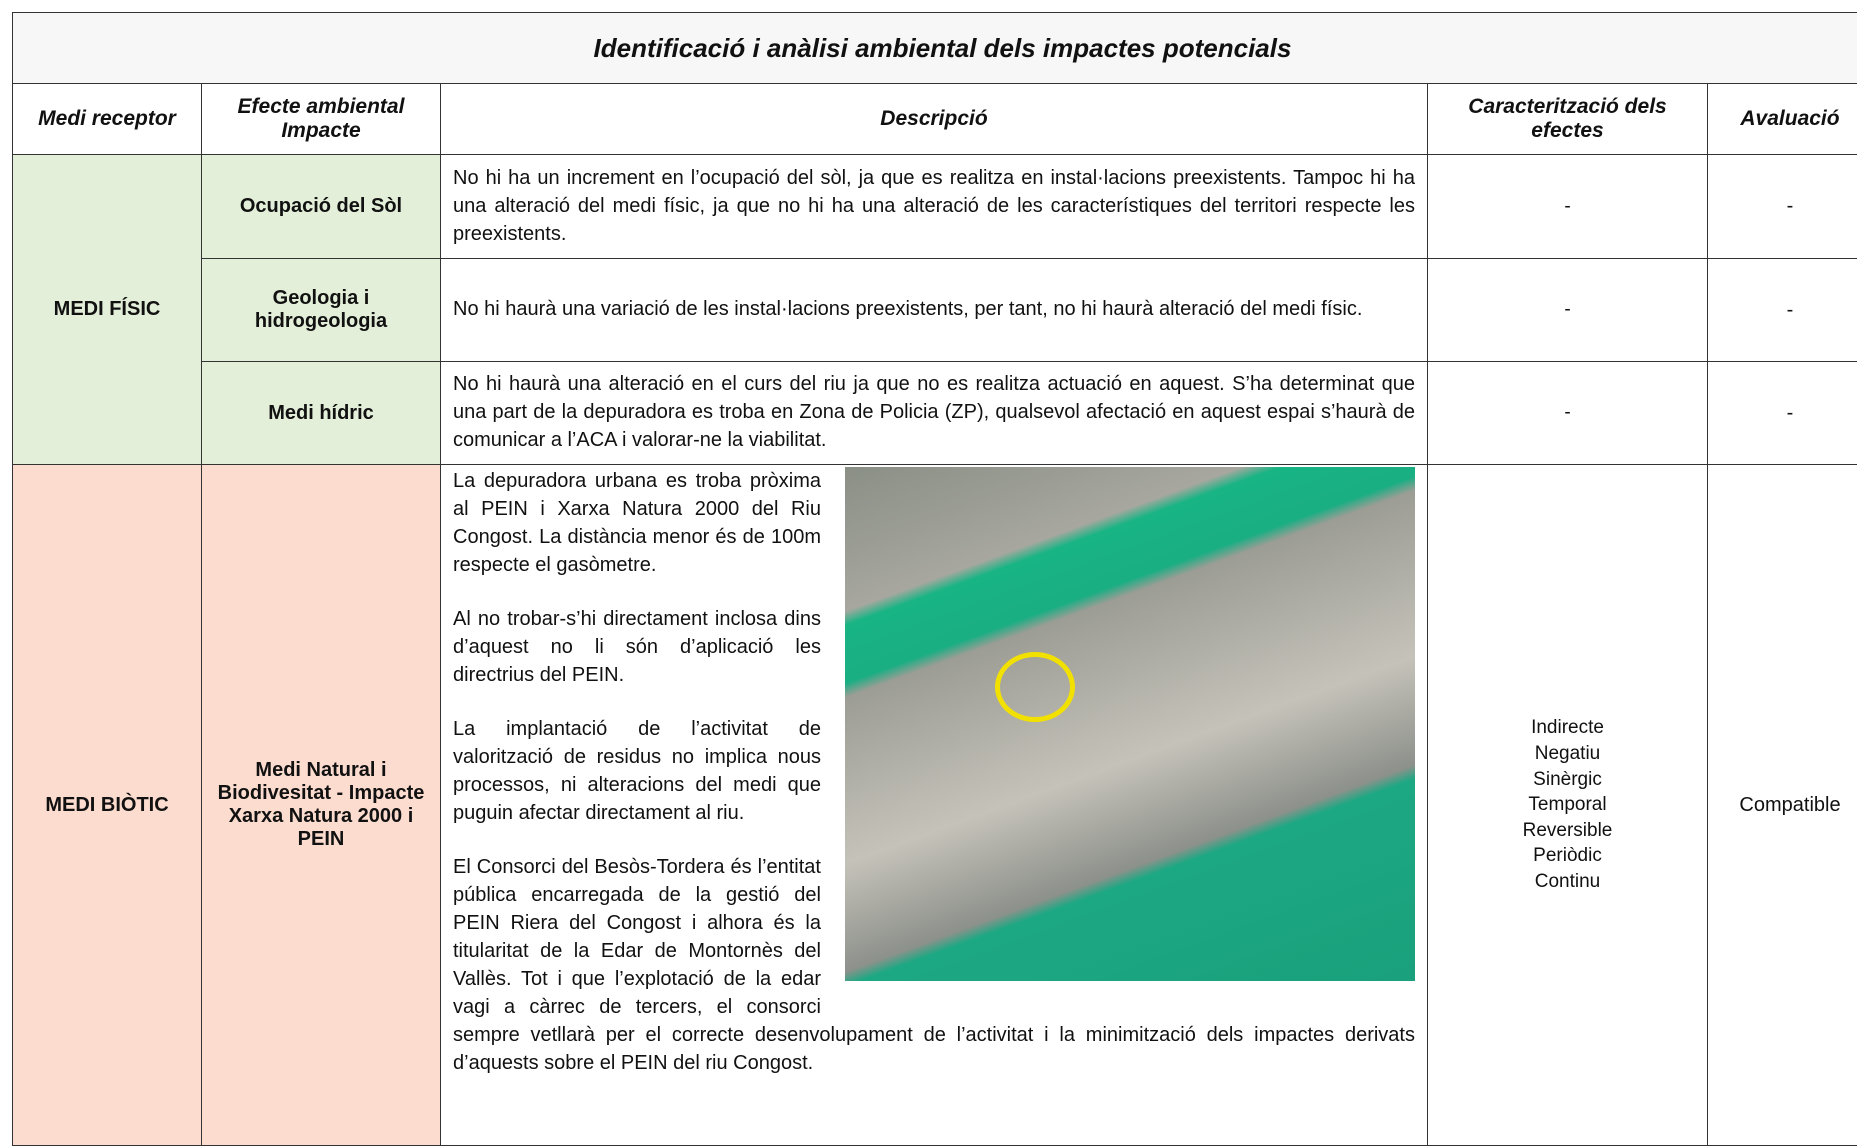  Describe the element at coordinates (934, 119) in the screenshot. I see `header-cell: Descripció` at that location.